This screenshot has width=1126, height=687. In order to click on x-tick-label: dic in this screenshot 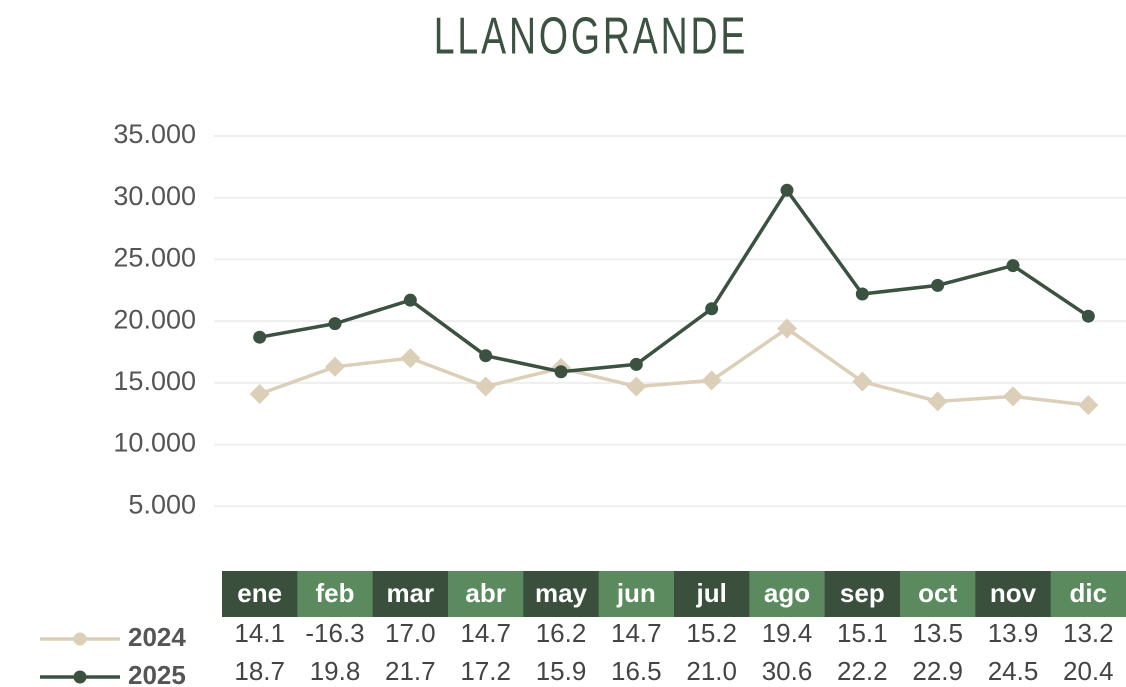, I will do `click(1089, 593)`.